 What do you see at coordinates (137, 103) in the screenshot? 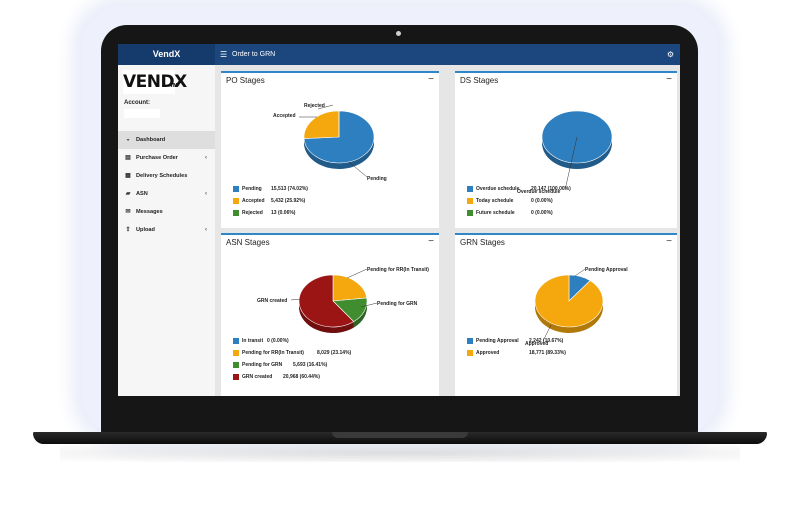
I see `account-label: Account:` at bounding box center [137, 103].